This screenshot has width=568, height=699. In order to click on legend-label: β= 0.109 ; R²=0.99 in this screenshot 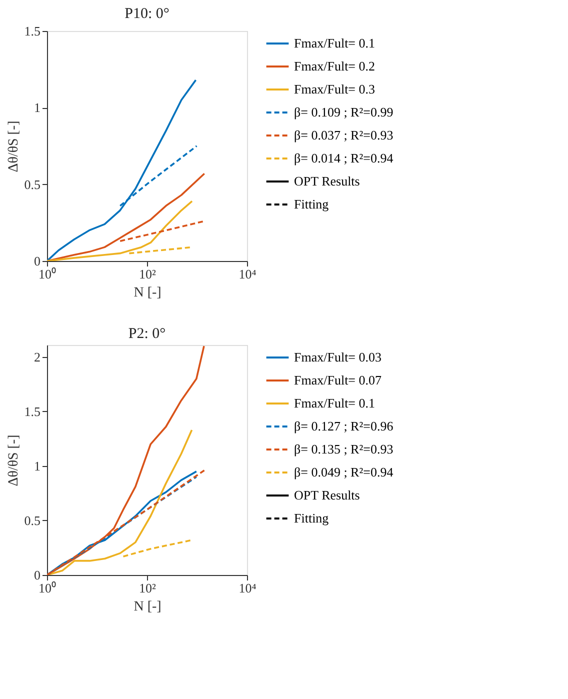, I will do `click(344, 112)`.